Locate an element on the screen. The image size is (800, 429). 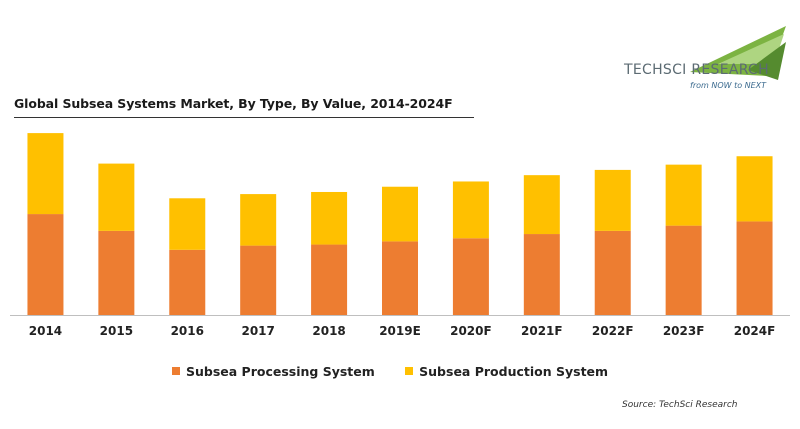
bar-production-2022F is located at coordinates (612, 200).